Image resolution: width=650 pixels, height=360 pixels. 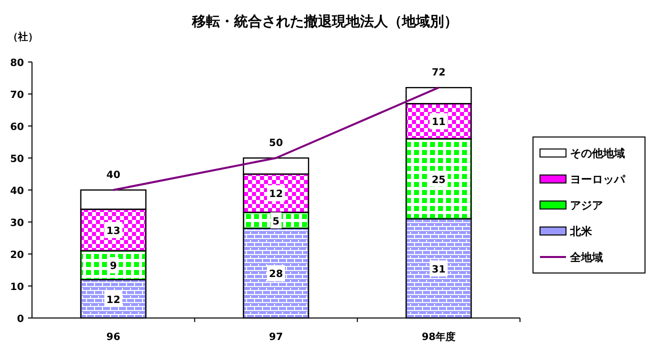 I want to click on data-label: 31, so click(x=439, y=270).